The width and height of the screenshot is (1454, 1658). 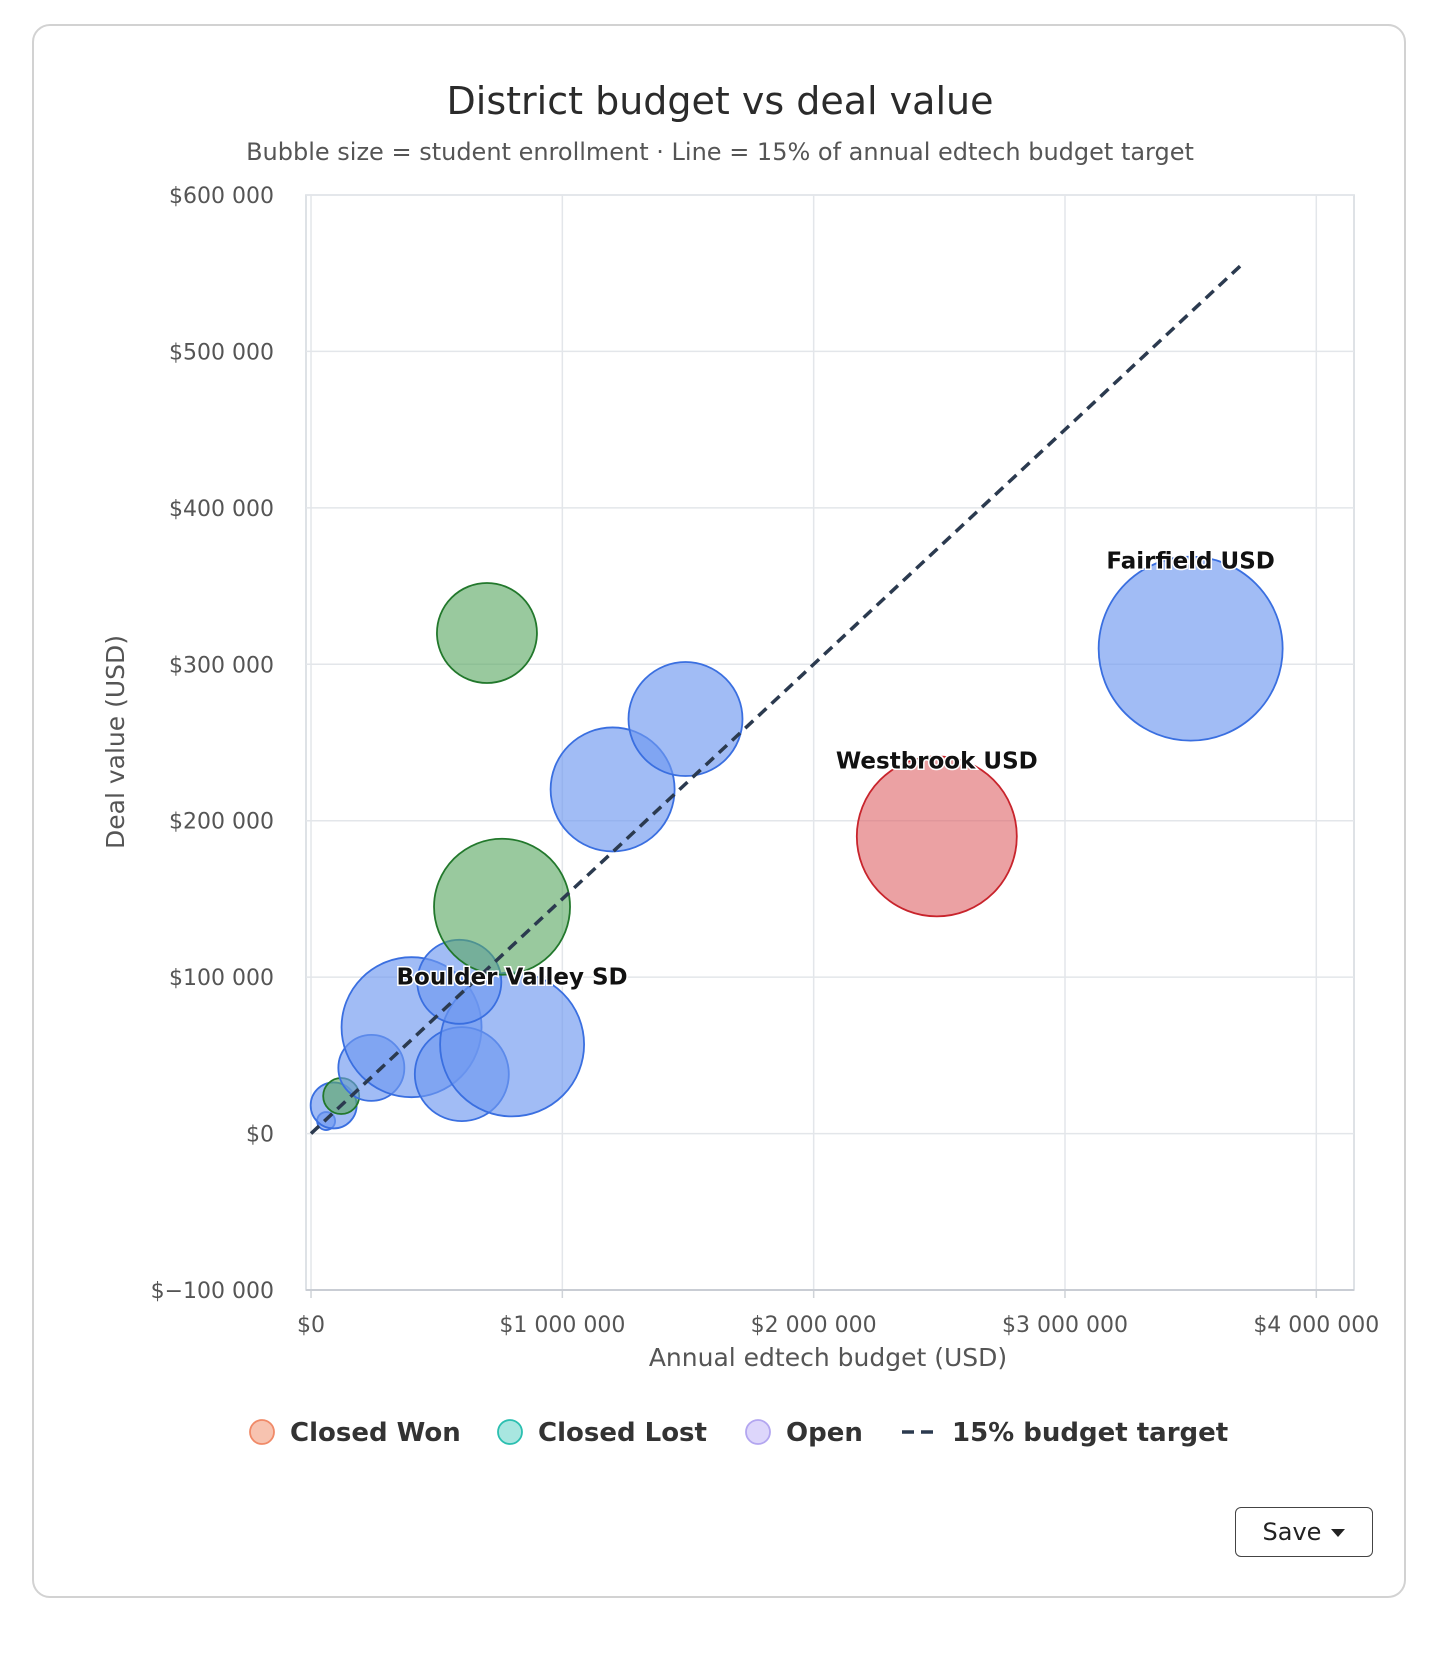 I want to click on save-button: Save, so click(x=1304, y=1532).